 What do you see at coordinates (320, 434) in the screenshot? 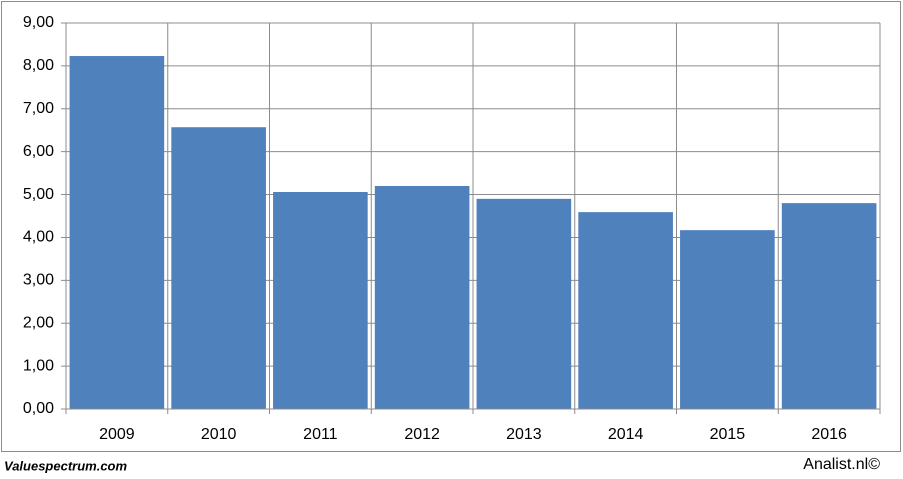
I see `x-tick-label: 2011` at bounding box center [320, 434].